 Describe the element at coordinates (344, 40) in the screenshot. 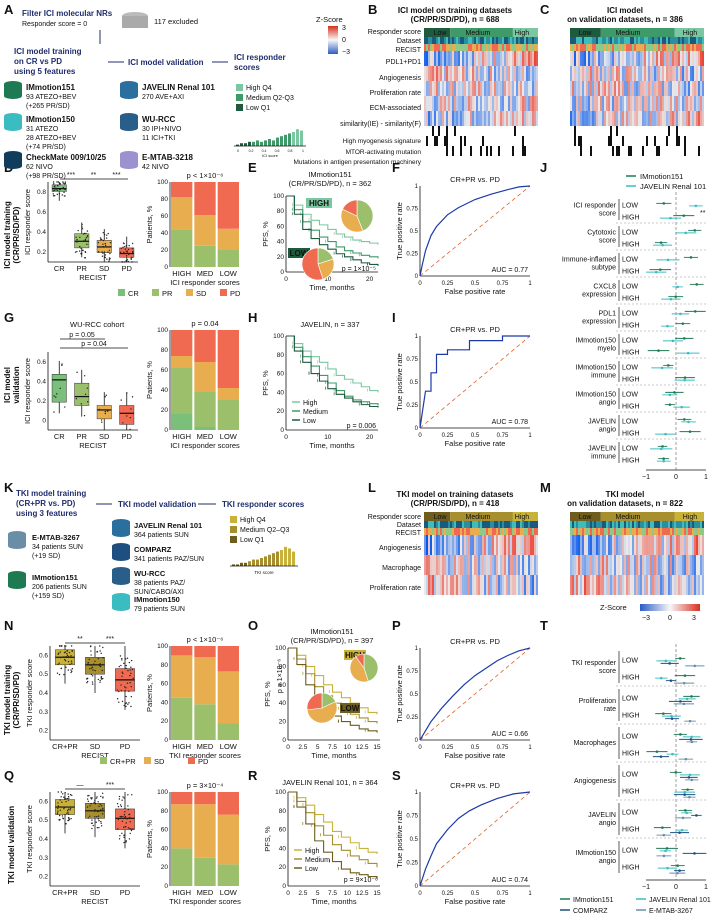

I see `zscore-tick: 0` at that location.